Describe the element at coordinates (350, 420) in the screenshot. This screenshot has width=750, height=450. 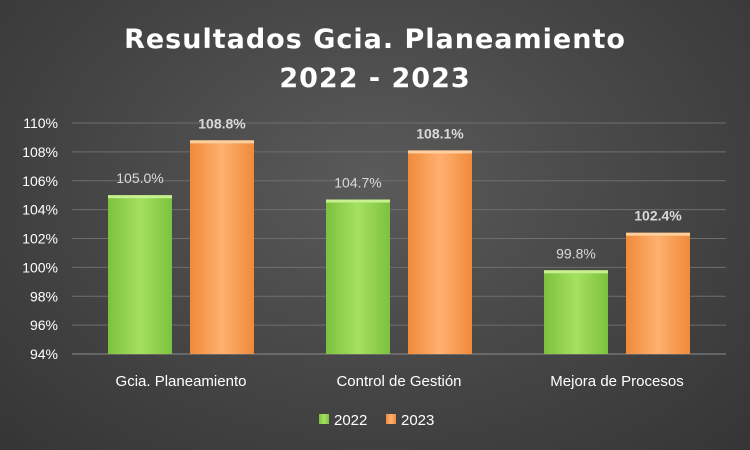
I see `legend-label-2022: 2022` at that location.